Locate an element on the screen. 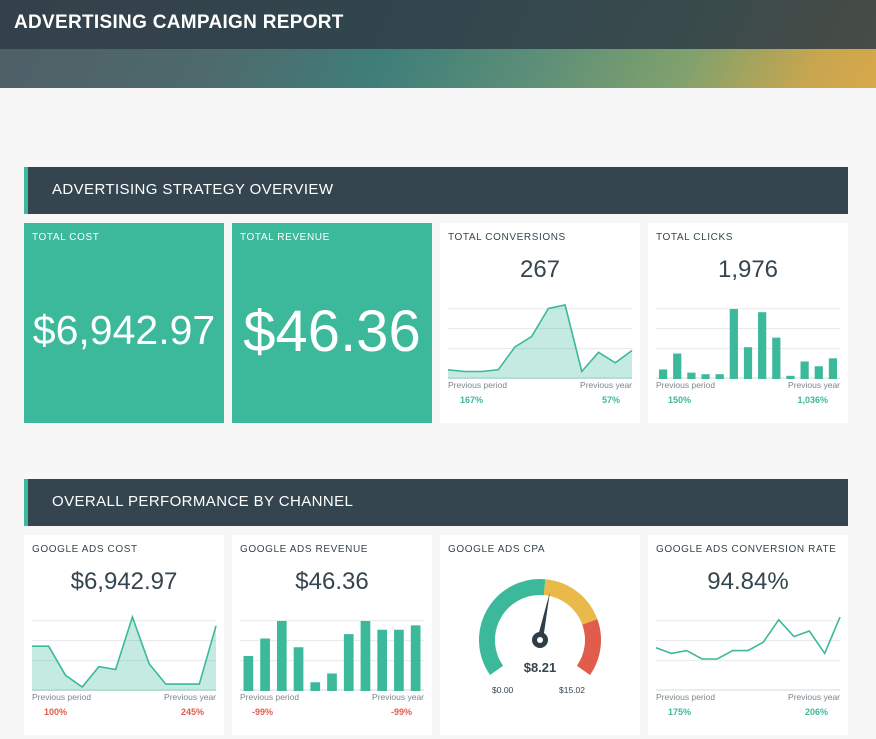  banner-title-bar is located at coordinates (438, 24).